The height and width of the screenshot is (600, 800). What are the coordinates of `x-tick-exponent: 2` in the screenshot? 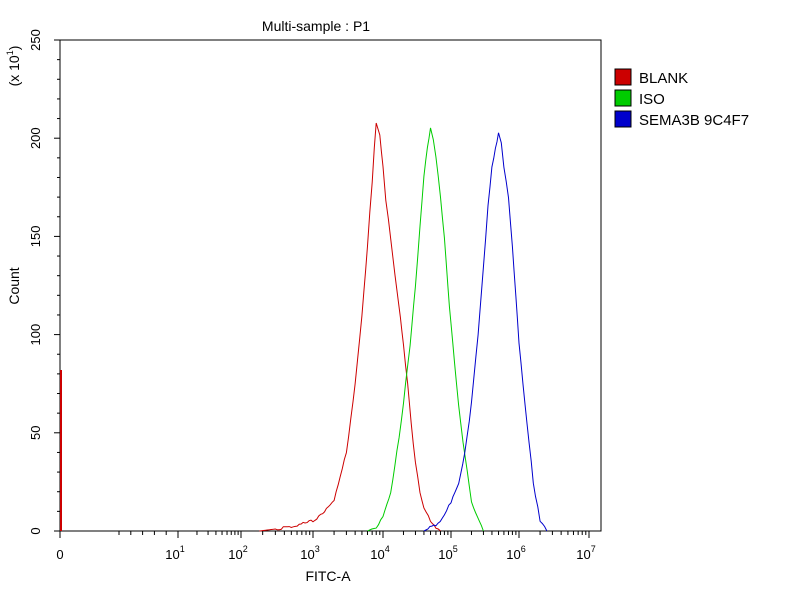 It's located at (245, 549).